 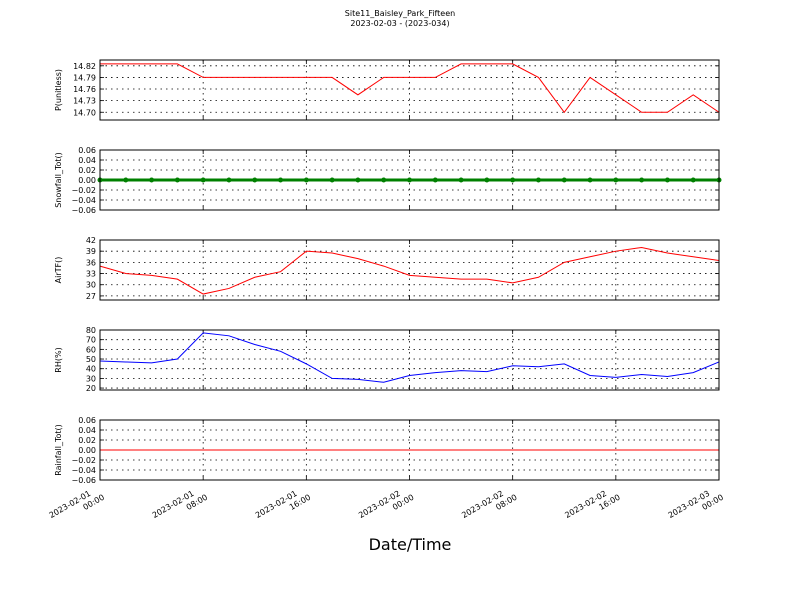 What do you see at coordinates (58, 180) in the screenshot?
I see `y-axis-label: Snowfall_Tot()` at bounding box center [58, 180].